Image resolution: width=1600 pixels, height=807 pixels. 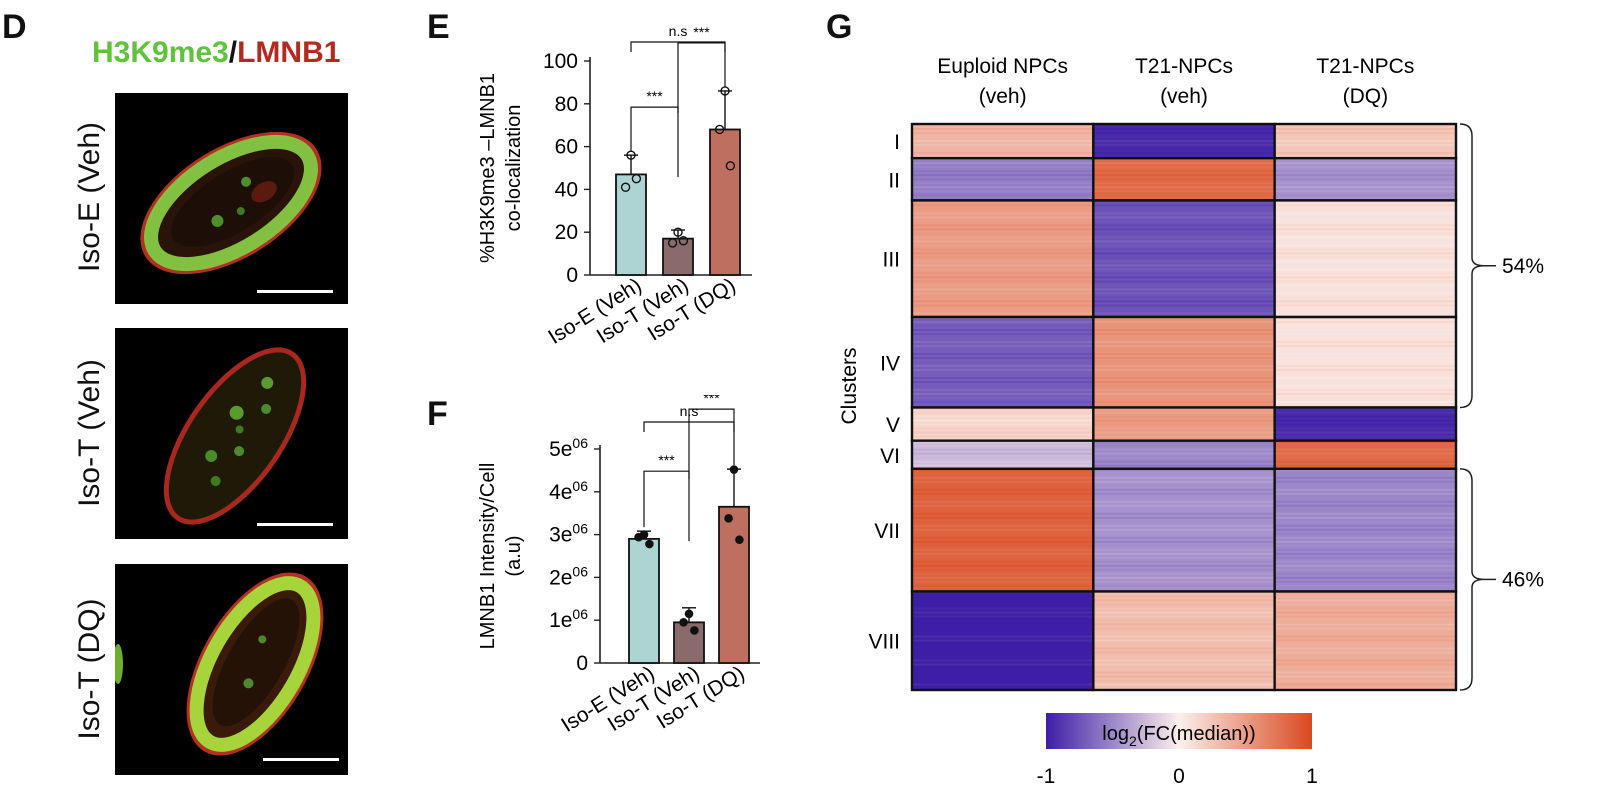 I want to click on y-tick-label: 60, so click(x=566, y=147).